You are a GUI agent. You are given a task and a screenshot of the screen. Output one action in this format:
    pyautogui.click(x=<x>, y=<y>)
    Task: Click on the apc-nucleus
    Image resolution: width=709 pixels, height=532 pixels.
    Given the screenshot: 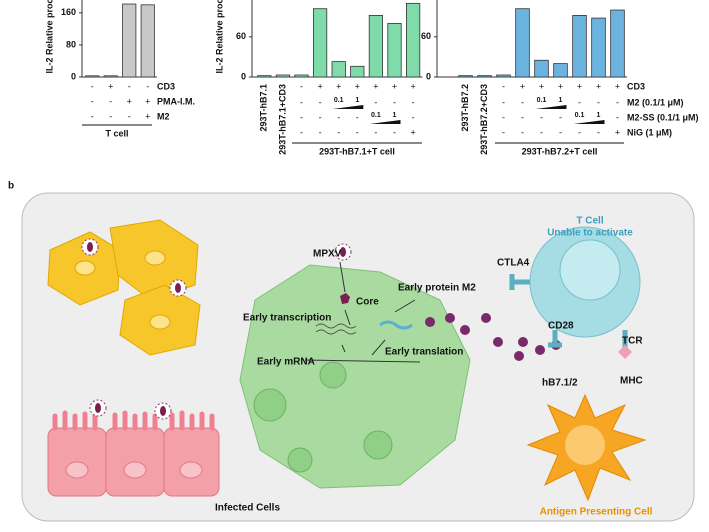 What is the action you would take?
    pyautogui.click(x=585, y=445)
    